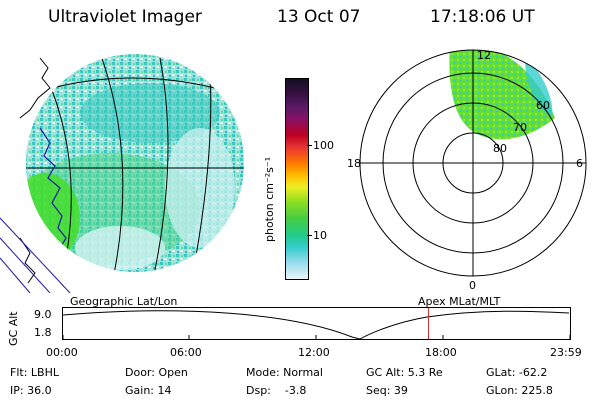 This screenshot has width=600, height=400. Describe the element at coordinates (404, 372) in the screenshot. I see `info-gcalt: GC Alt: 5.3 Re` at that location.